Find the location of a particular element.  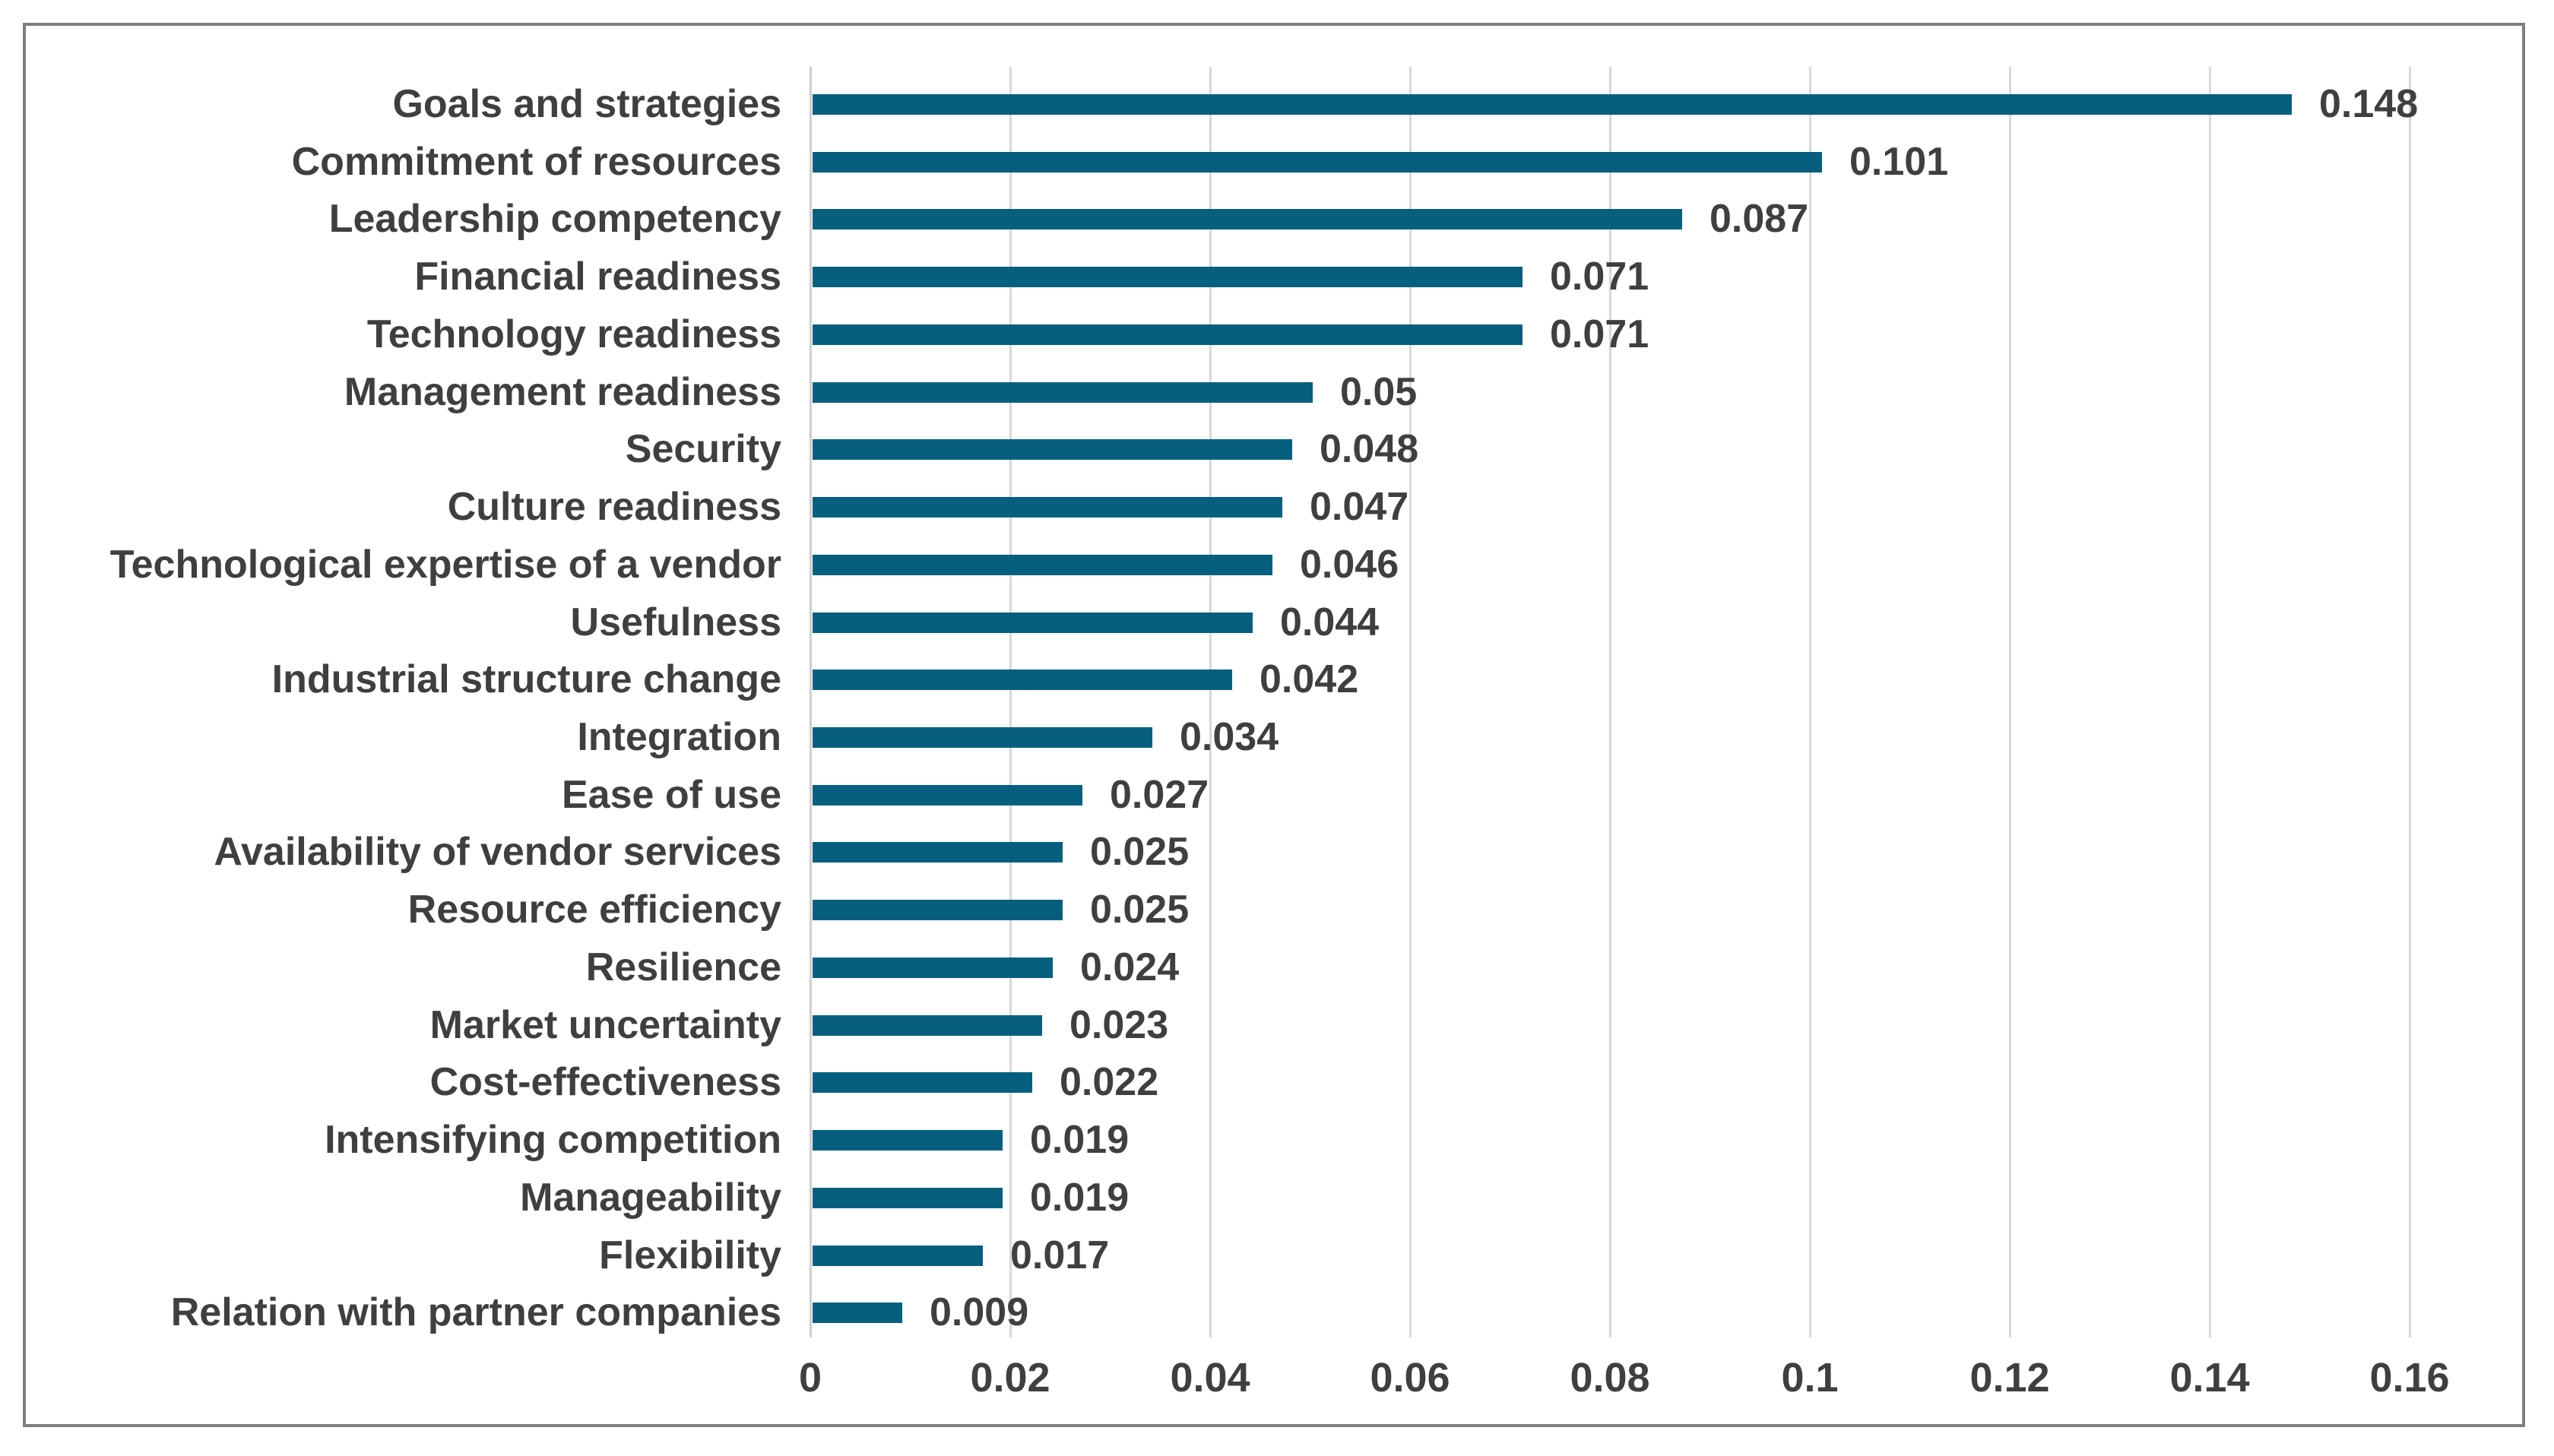

category-label: Cost-effectiveness is located at coordinates (605, 1082).